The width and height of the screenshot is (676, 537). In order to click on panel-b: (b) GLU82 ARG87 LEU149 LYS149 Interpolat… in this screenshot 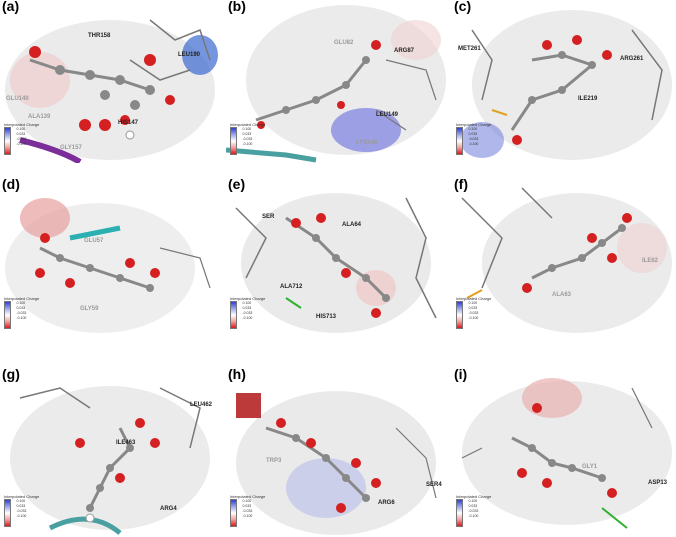, I will do `click(337, 81)`.